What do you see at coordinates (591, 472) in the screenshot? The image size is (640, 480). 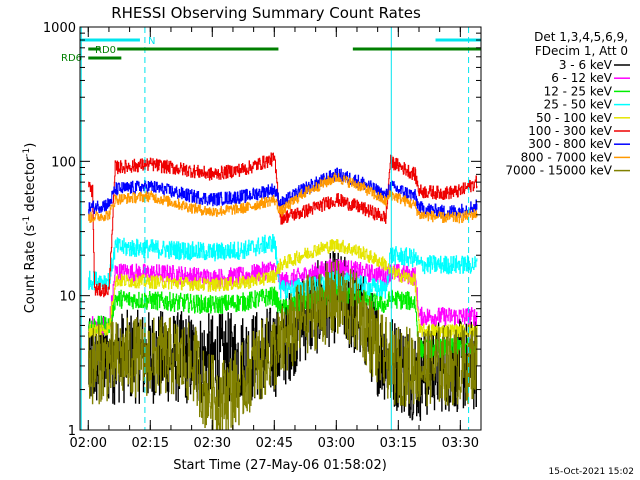 I see `generation-timestamp: 15-Oct-2021 15:02` at bounding box center [591, 472].